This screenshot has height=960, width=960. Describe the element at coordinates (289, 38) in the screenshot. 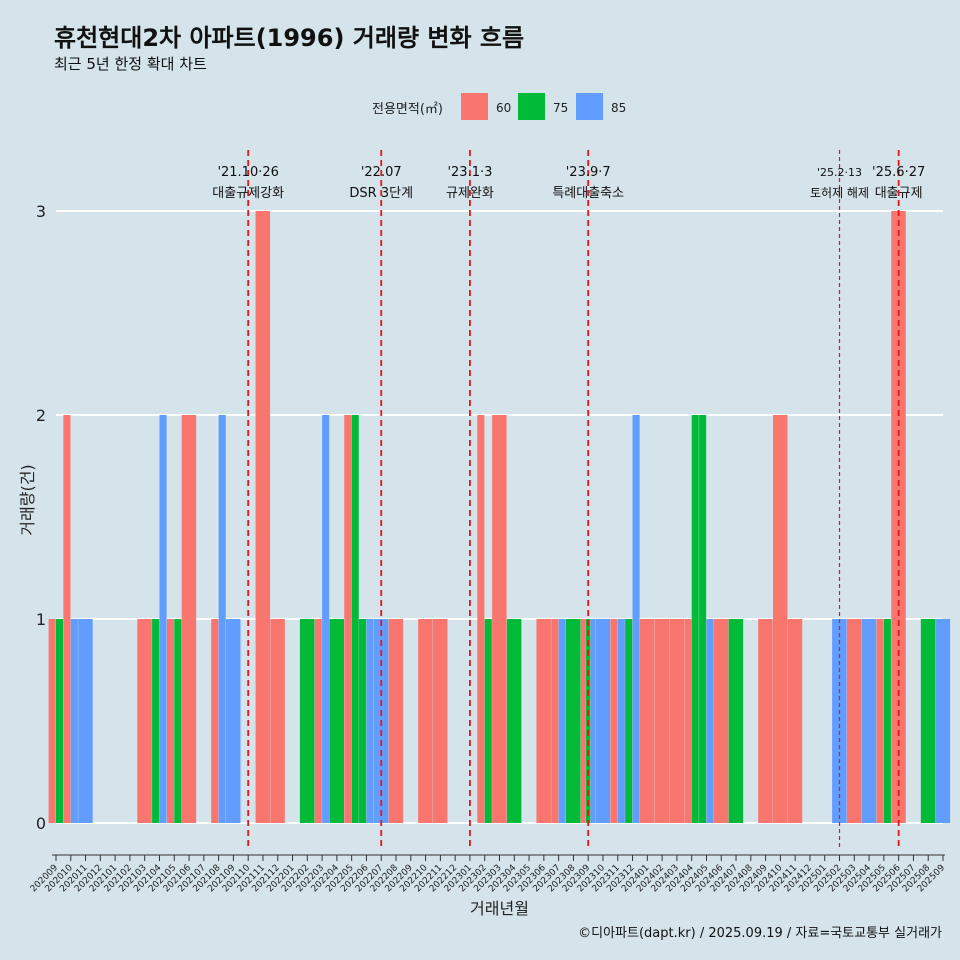

I see `chart-title: 휴천현대2차 아파트(1996) 거래량 변화 흐름` at that location.